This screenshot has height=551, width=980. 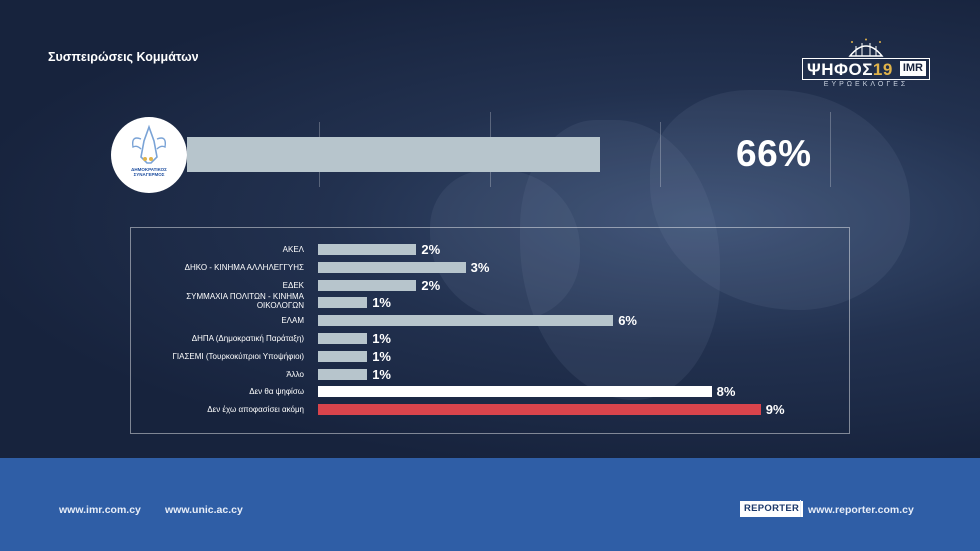 What do you see at coordinates (515, 392) in the screenshot?
I see `bar-den-tha-psifiso` at bounding box center [515, 392].